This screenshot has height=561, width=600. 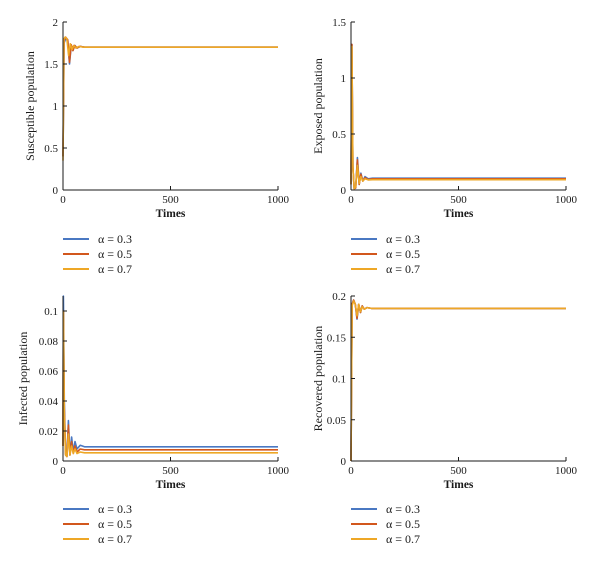 I want to click on y-tick-label: 0.05, so click(x=337, y=421).